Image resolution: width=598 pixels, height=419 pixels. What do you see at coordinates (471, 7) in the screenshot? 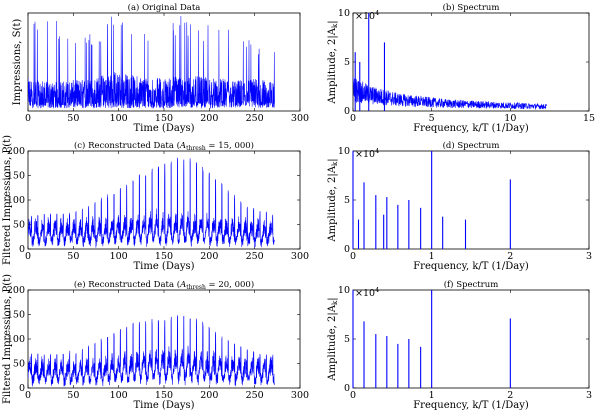
I see `panel-title: (b) Spectrum` at bounding box center [471, 7].